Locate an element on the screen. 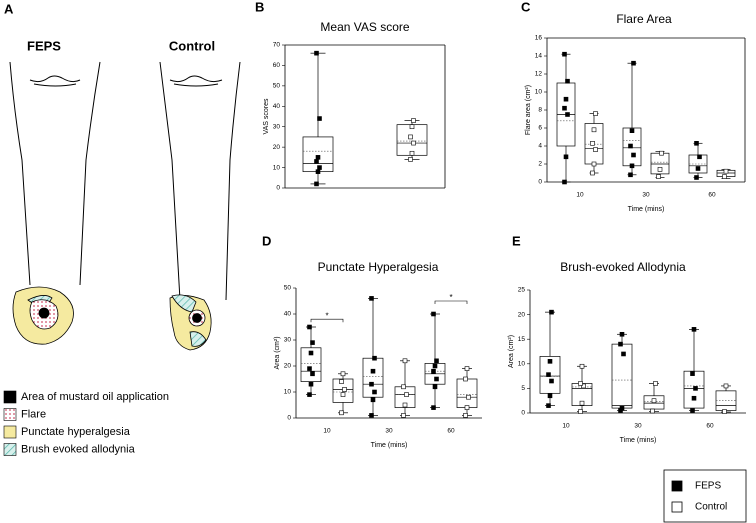  x-tick-label: 60 is located at coordinates (451, 431).